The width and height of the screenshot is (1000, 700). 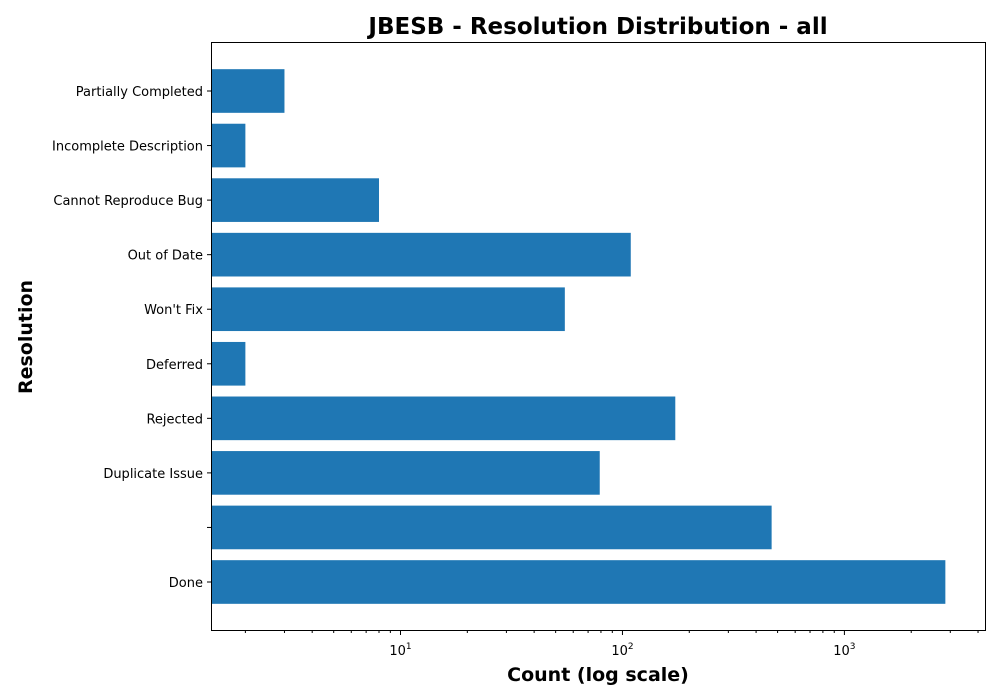 What do you see at coordinates (165, 256) in the screenshot?
I see `y-tick-label: Out of Date` at bounding box center [165, 256].